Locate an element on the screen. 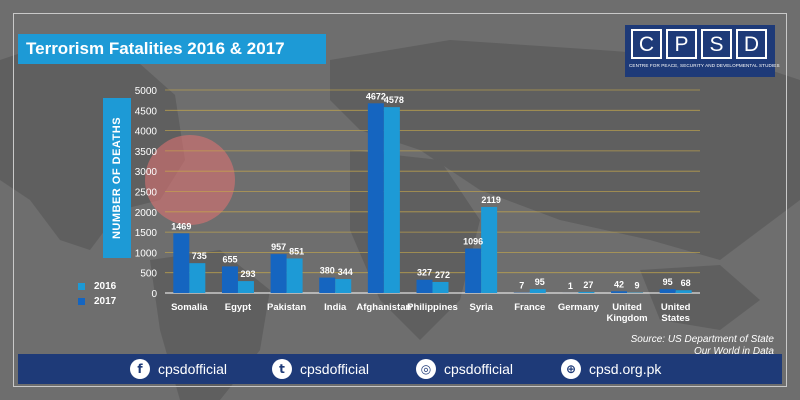 This screenshot has width=800, height=400. y-tick-label: 3500 is located at coordinates (146, 152).